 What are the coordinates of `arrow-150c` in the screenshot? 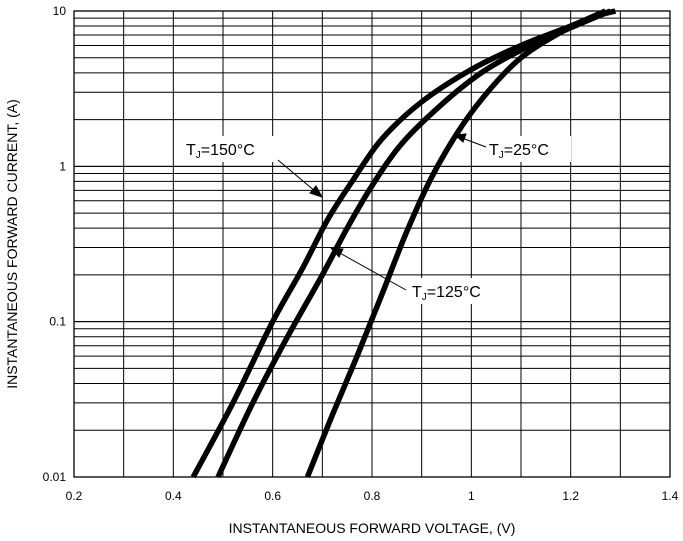 It's located at (297, 176).